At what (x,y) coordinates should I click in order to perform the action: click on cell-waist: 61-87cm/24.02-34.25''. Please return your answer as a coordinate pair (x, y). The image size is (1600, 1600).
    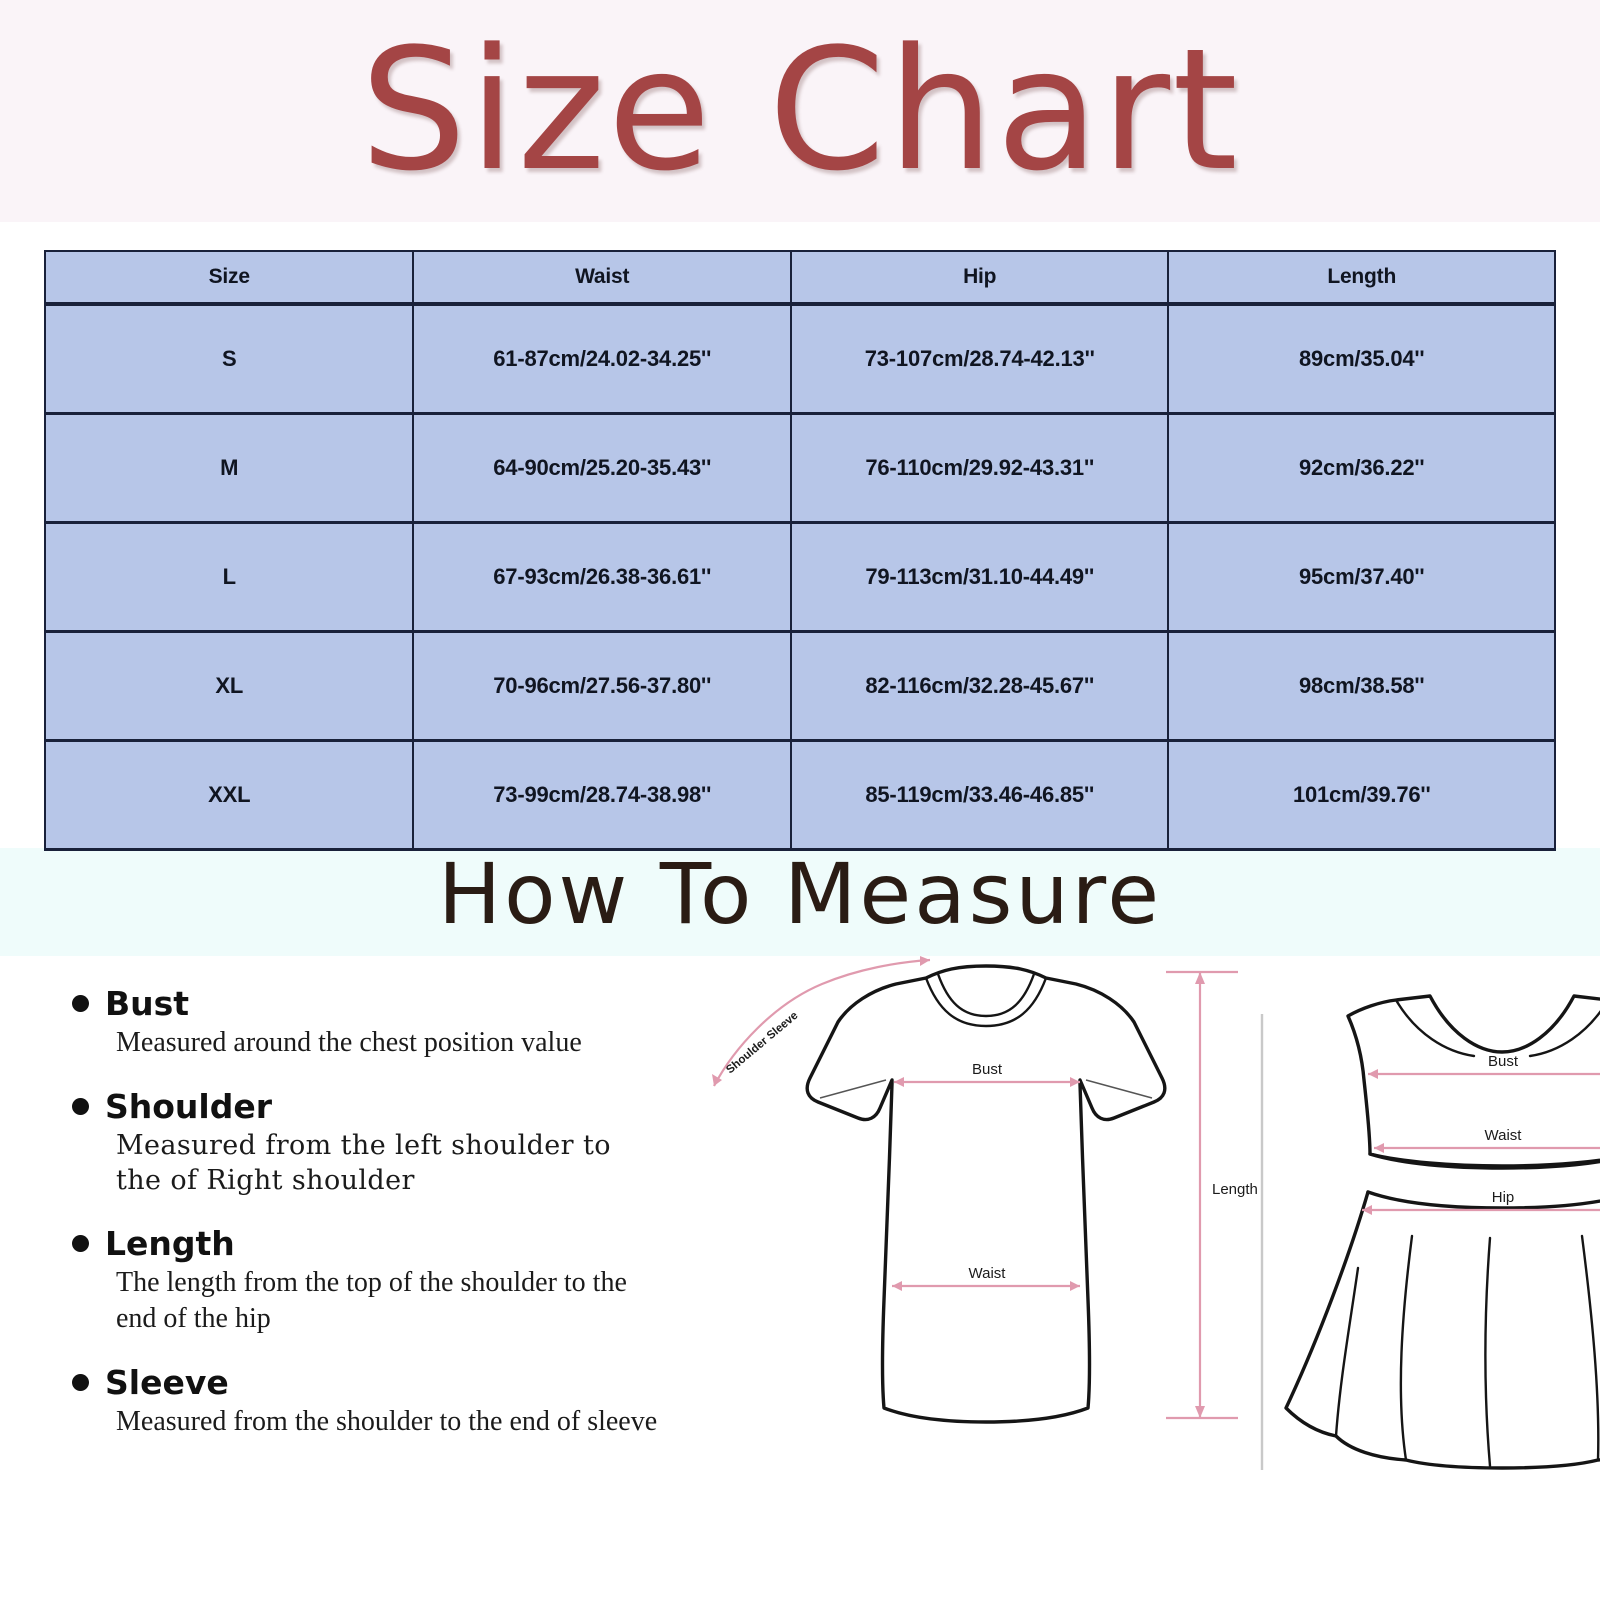
    Looking at the image, I should click on (602, 358).